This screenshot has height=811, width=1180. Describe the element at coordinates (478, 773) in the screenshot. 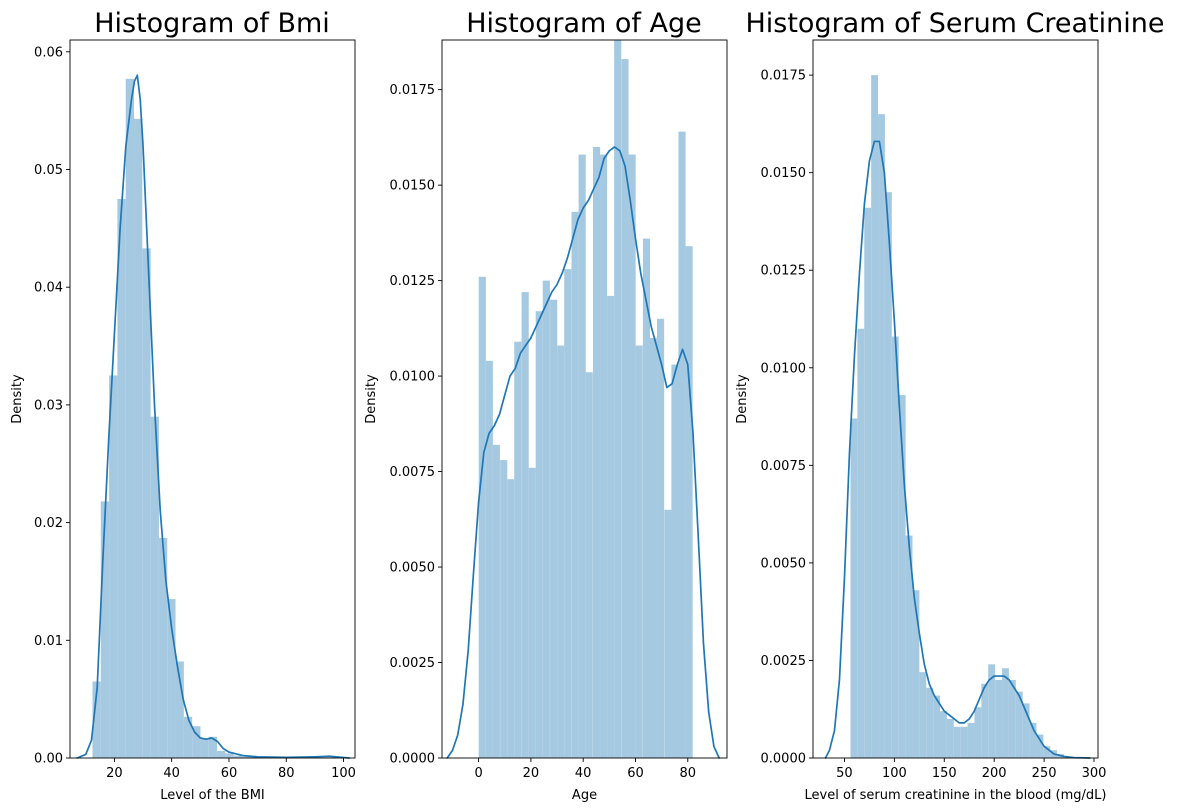

I see `x-tick-label: 0` at that location.